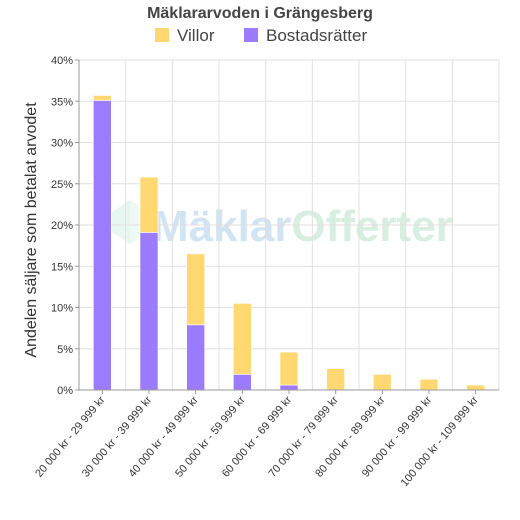 This screenshot has width=520, height=520. What do you see at coordinates (31, 230) in the screenshot?
I see `y-axis-label: Andelen säljare som betalat arvodet` at bounding box center [31, 230].